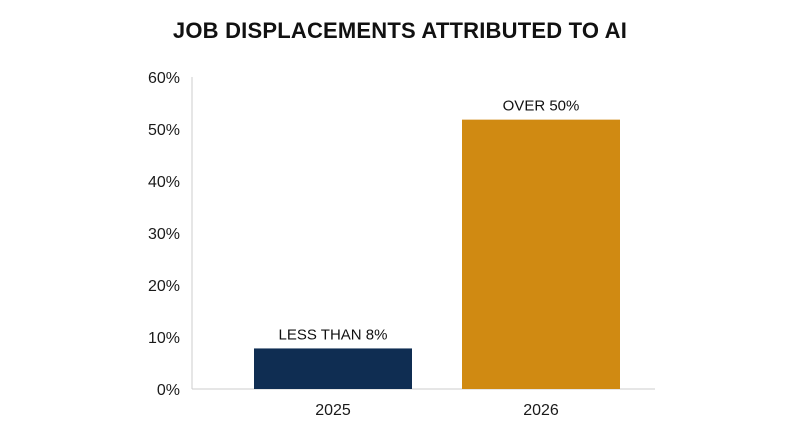 Image resolution: width=800 pixels, height=447 pixels. I want to click on x-tick-label-2026: 2026, so click(541, 410).